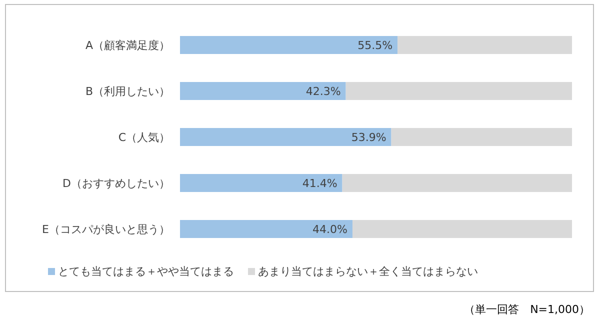 Image resolution: width=600 pixels, height=324 pixels. Describe the element at coordinates (146, 271) in the screenshot. I see `legend-label: とても当てはまる＋やや当てはまる` at that location.